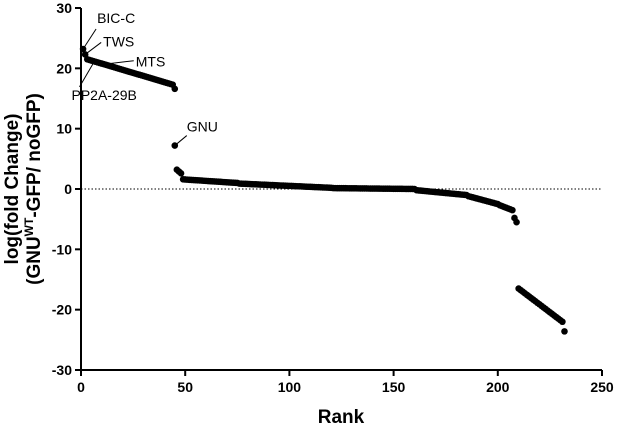 This screenshot has width=617, height=433. What do you see at coordinates (498, 387) in the screenshot?
I see `x-tick-label: 200` at bounding box center [498, 387].